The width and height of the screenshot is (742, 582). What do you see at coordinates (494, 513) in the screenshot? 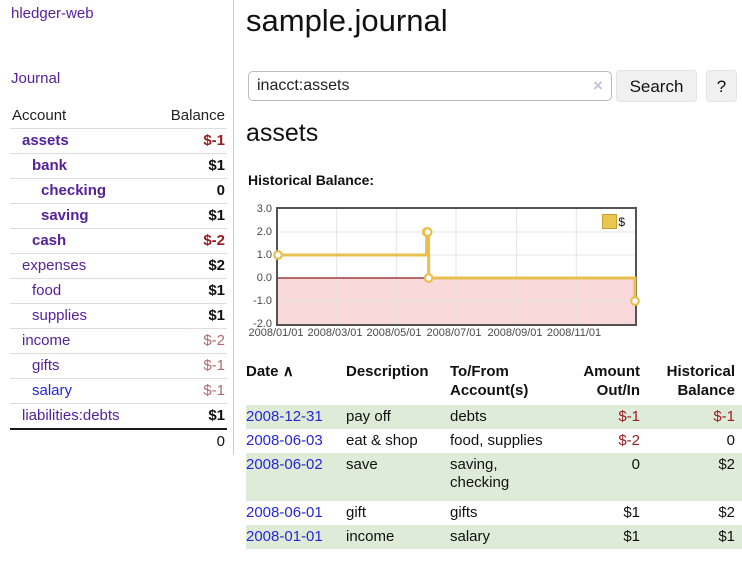
I see `register-row: 2008-06-01 gift gifts $1 $2` at bounding box center [494, 513].